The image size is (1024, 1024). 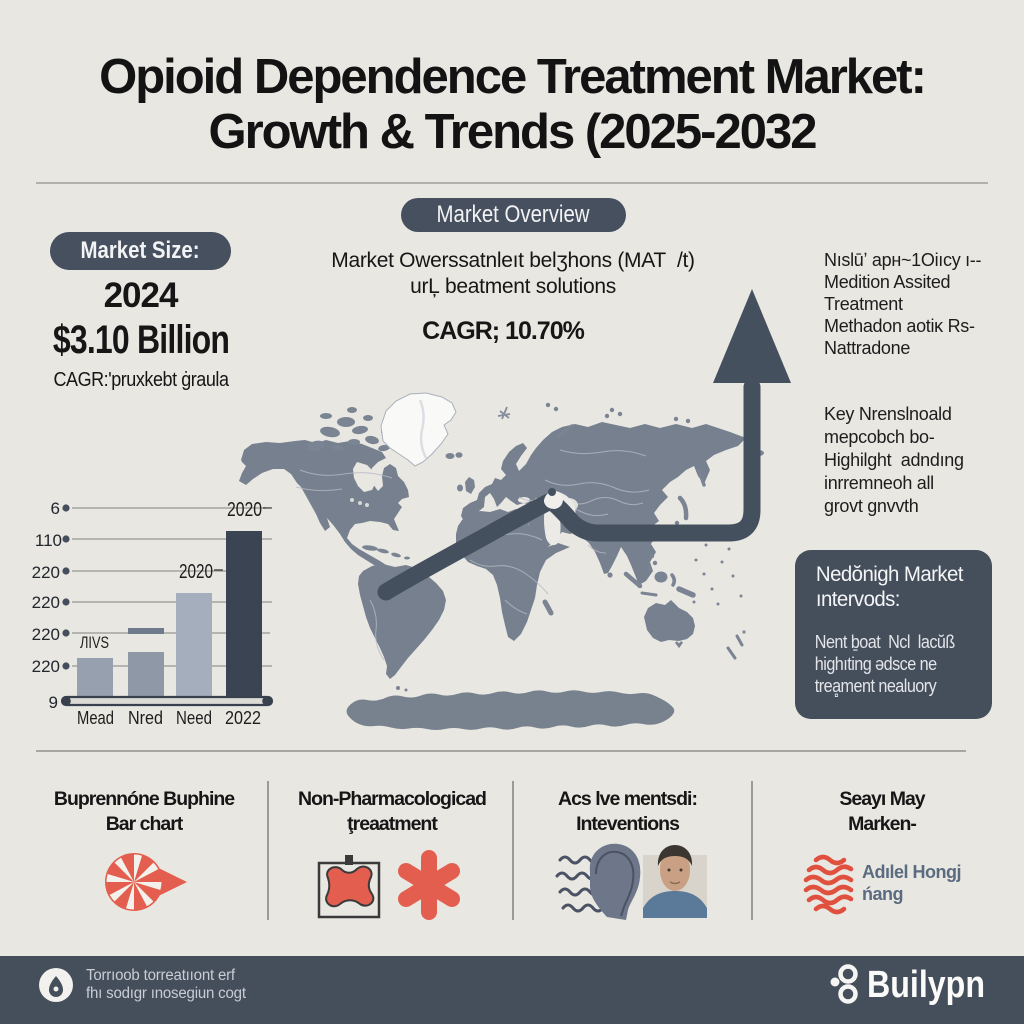 I want to click on svg-text: Builypn, so click(x=926, y=985).